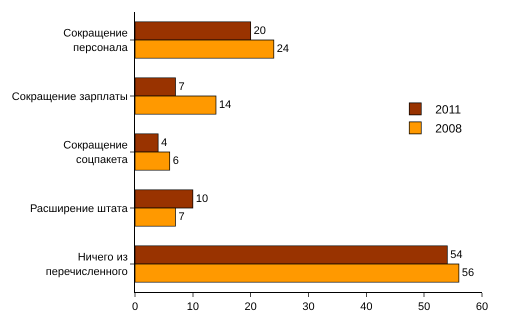  I want to click on data-label: 20, so click(260, 30).